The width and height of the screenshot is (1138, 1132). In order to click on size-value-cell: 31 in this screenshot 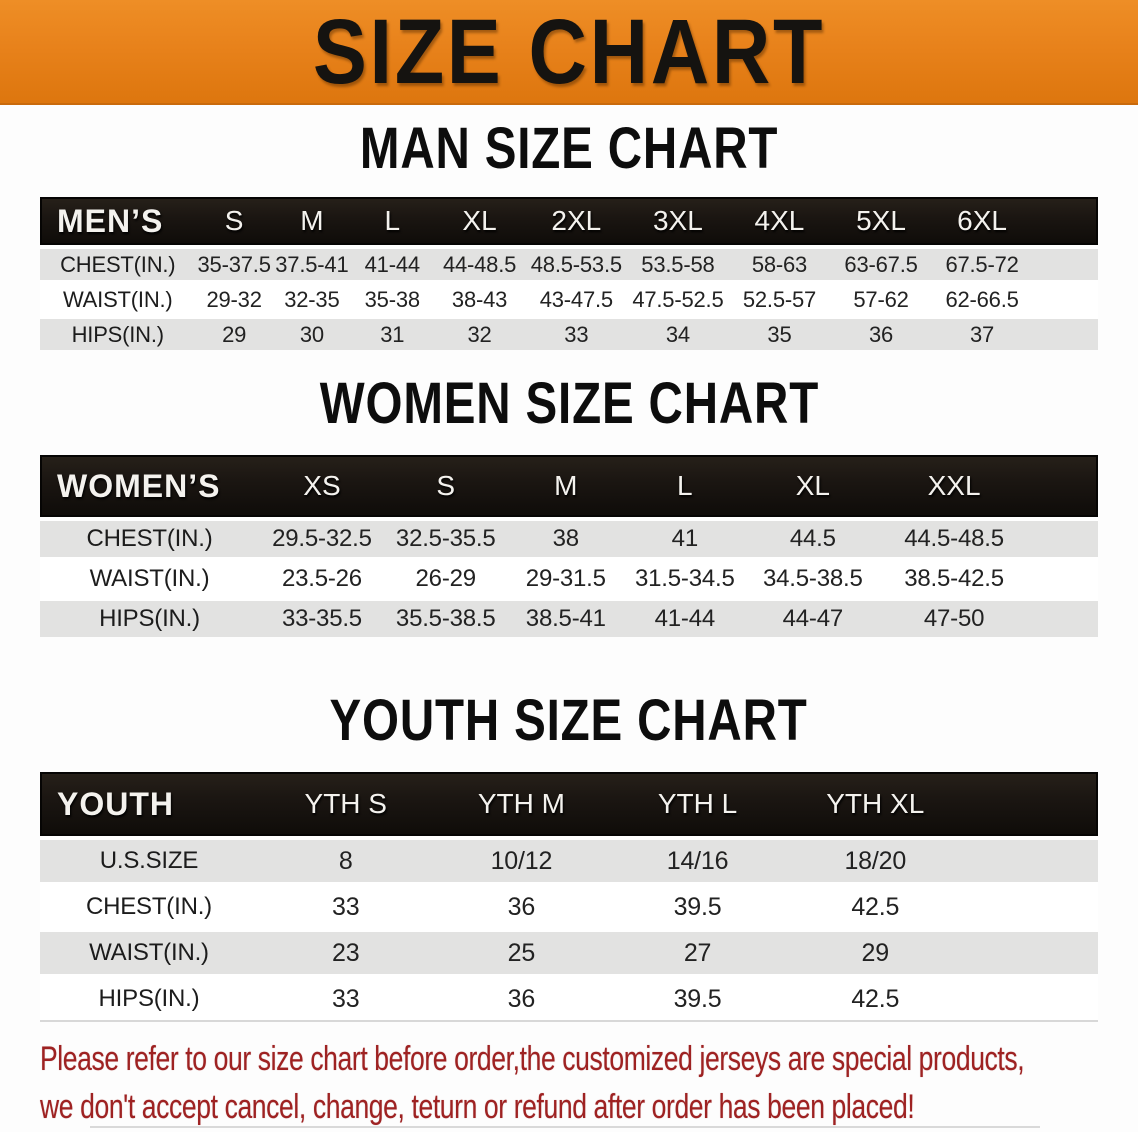, I will do `click(392, 332)`.